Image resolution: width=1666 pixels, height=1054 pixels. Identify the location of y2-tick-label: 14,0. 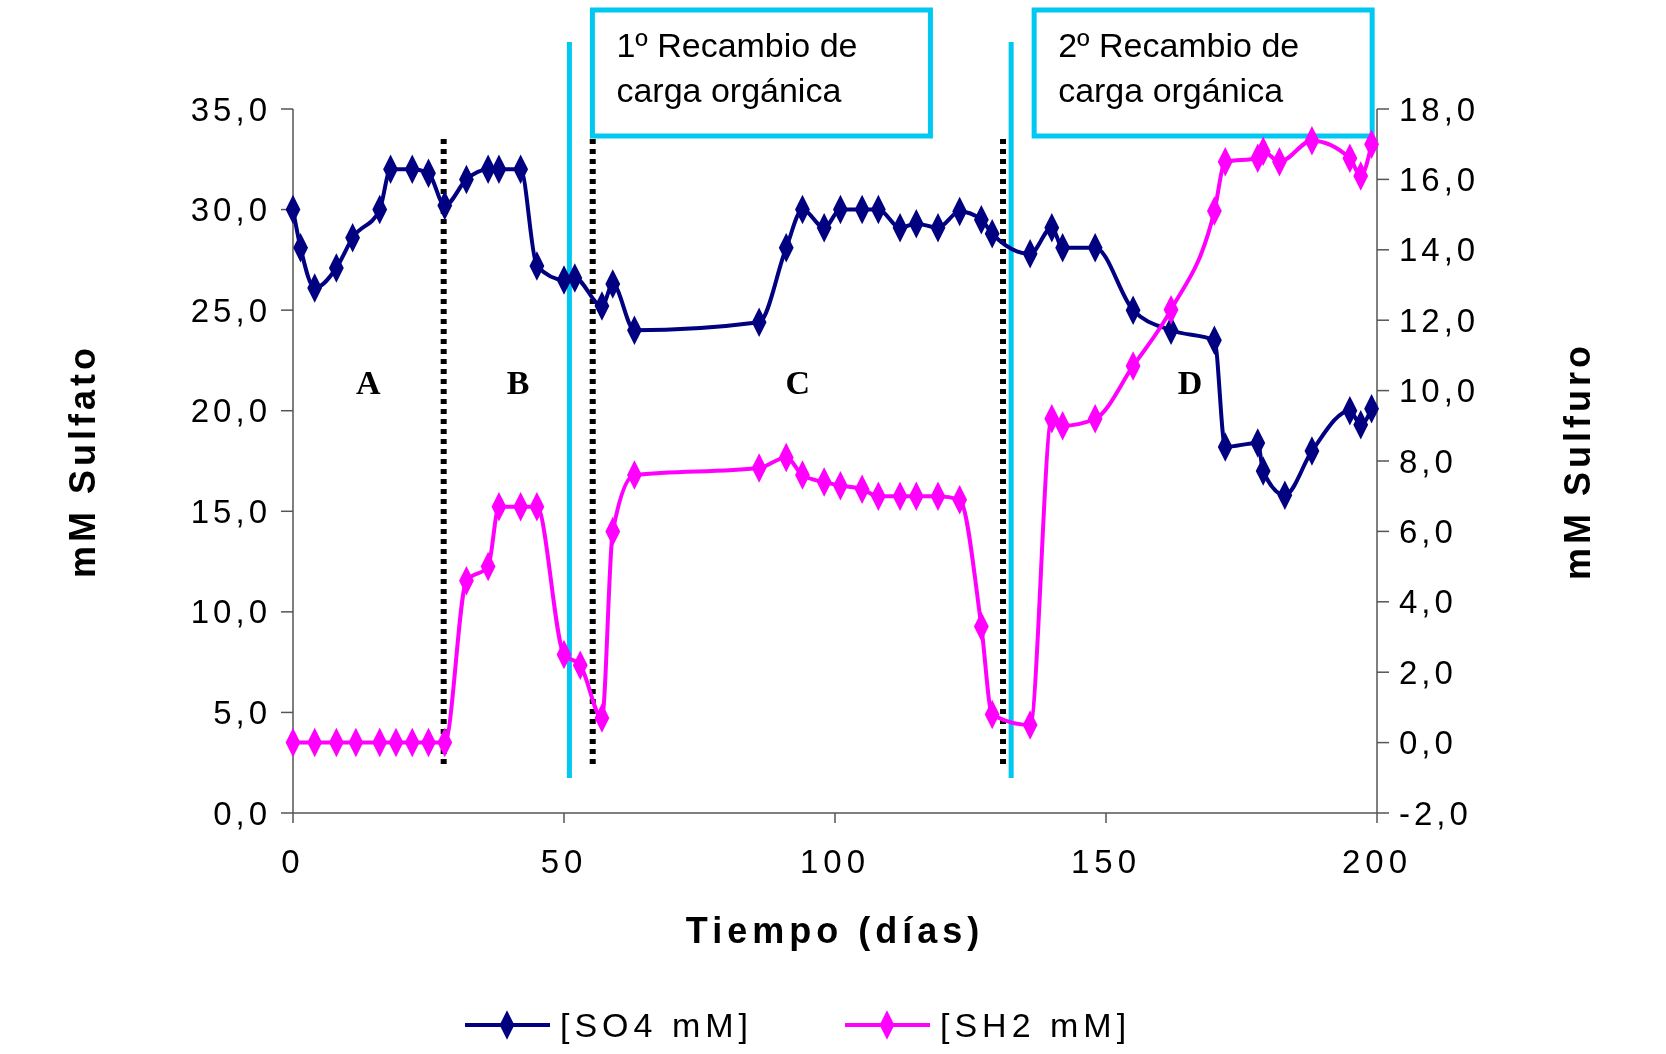
(1439, 250).